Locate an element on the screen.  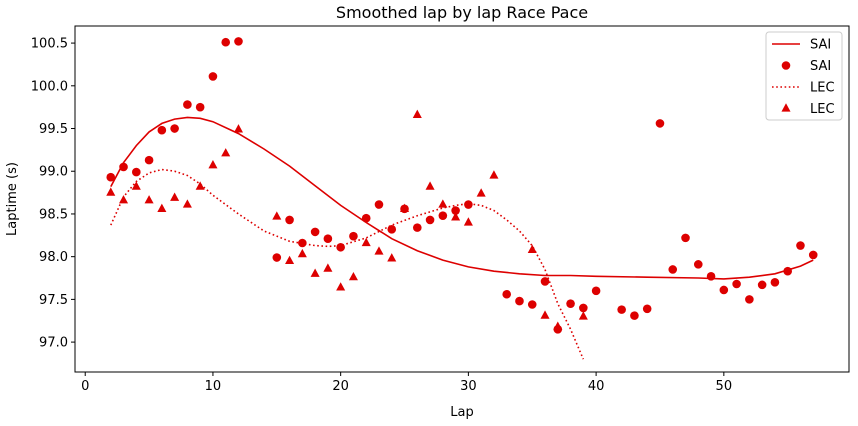
x-axis: 0 10 20 30 40 50 is located at coordinates (406, 383).